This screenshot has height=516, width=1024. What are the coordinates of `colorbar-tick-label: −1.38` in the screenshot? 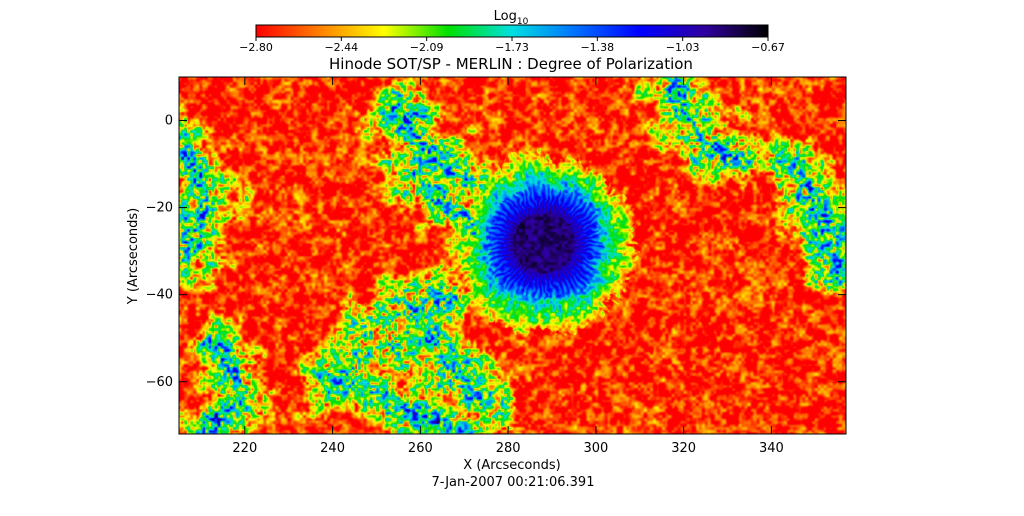 It's located at (597, 47).